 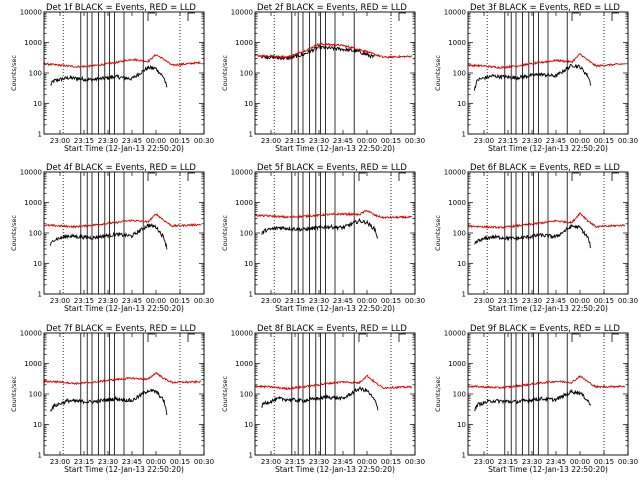 I want to click on det1-ytick-label: 10, so click(x=37, y=104).